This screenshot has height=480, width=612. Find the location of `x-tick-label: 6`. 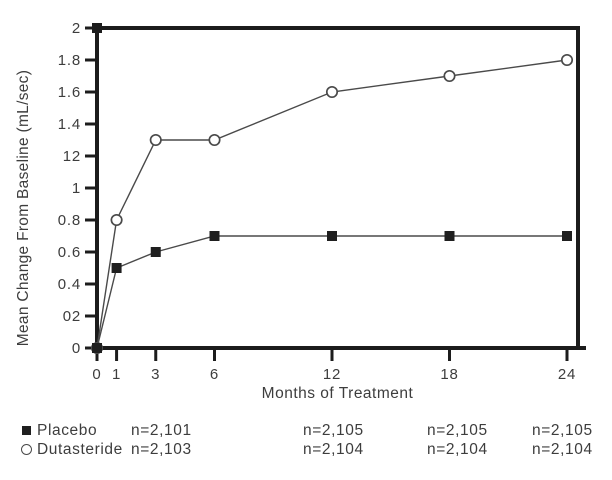

x-tick-label: 6 is located at coordinates (214, 374).